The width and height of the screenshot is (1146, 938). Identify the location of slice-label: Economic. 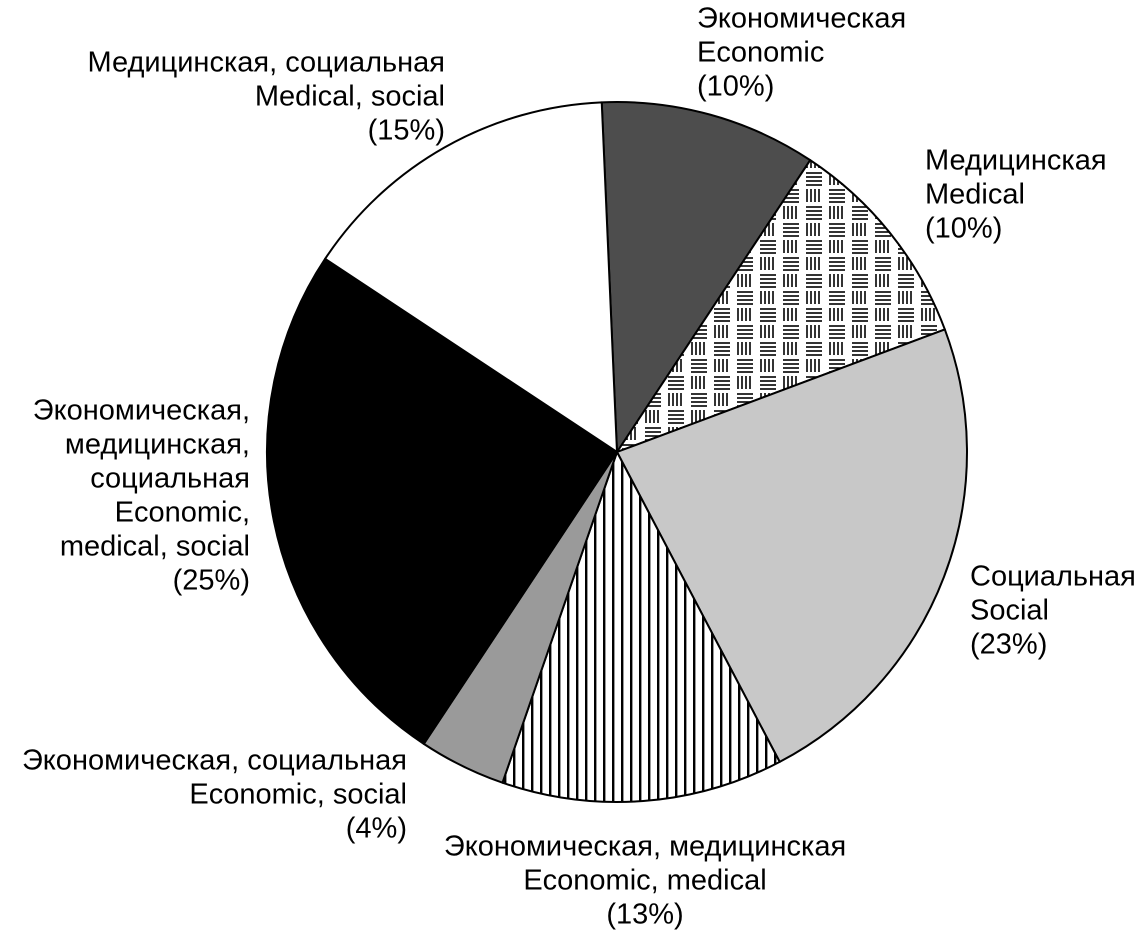
(760, 53).